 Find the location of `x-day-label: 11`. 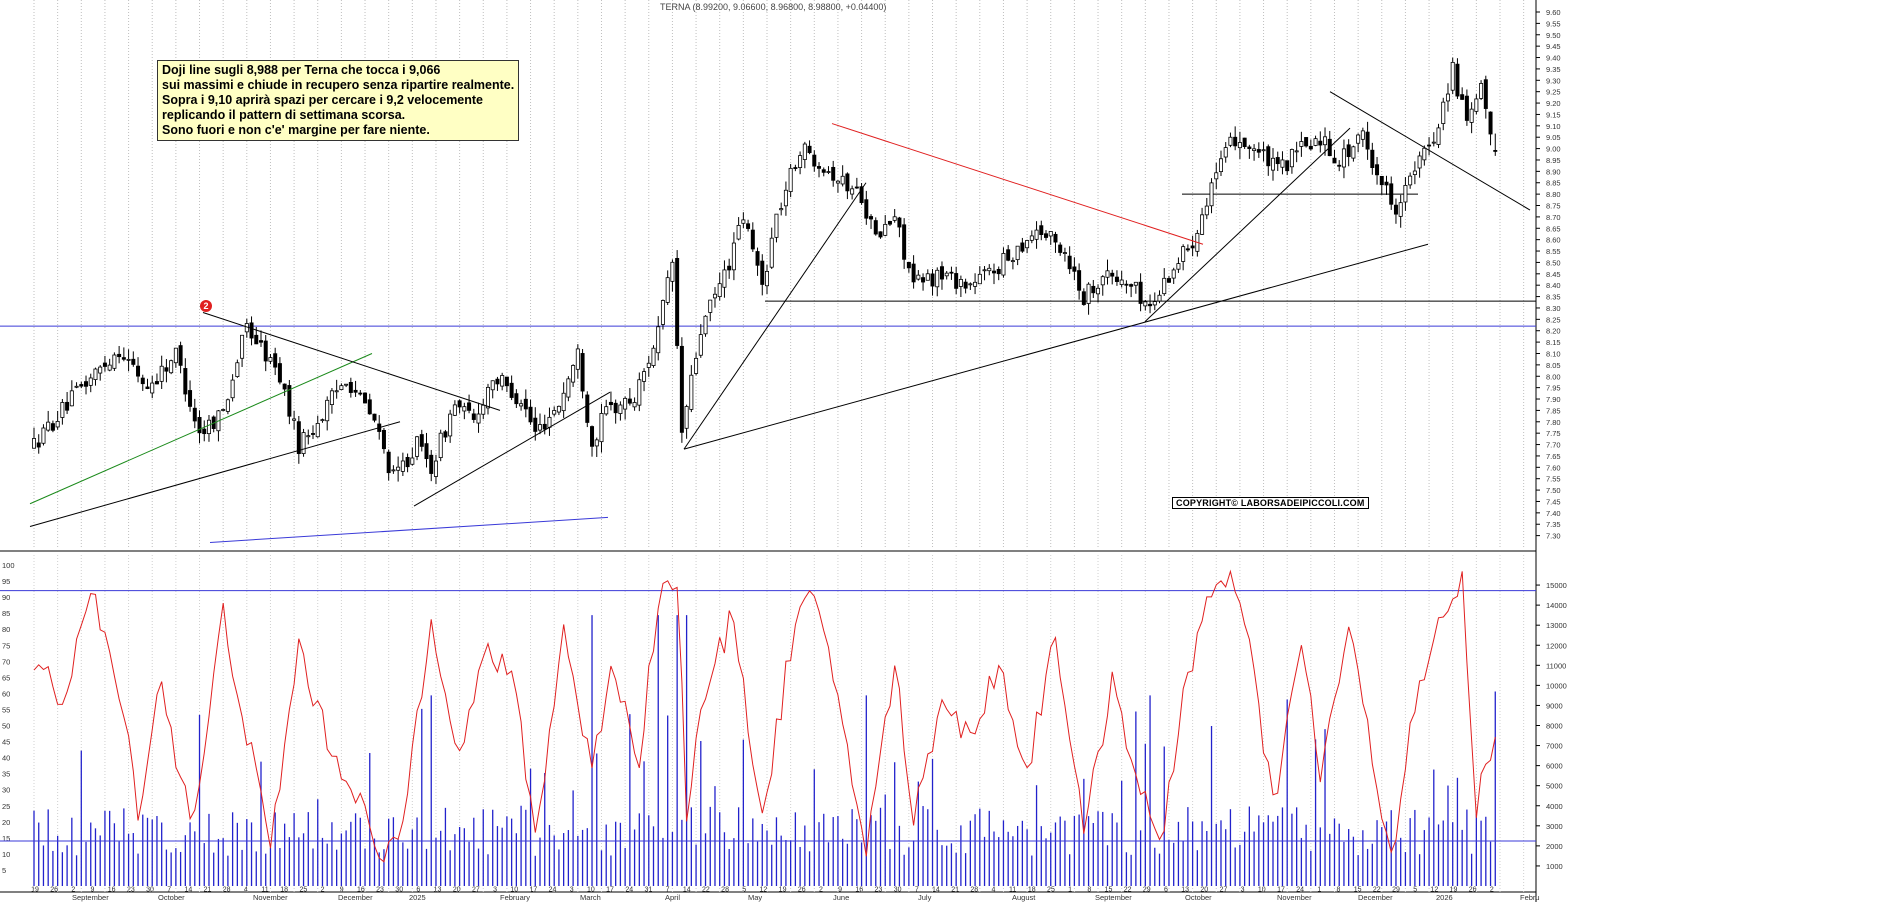

x-day-label: 11 is located at coordinates (264, 890).